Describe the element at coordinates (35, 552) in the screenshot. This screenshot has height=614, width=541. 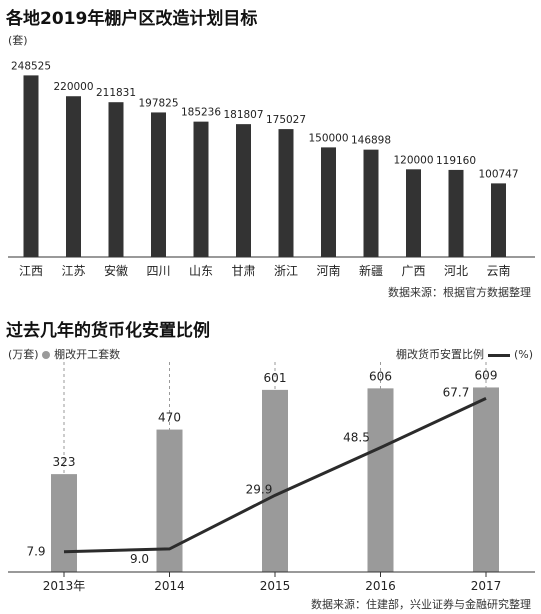
I see `chart2-line-value-label: 7.9` at that location.